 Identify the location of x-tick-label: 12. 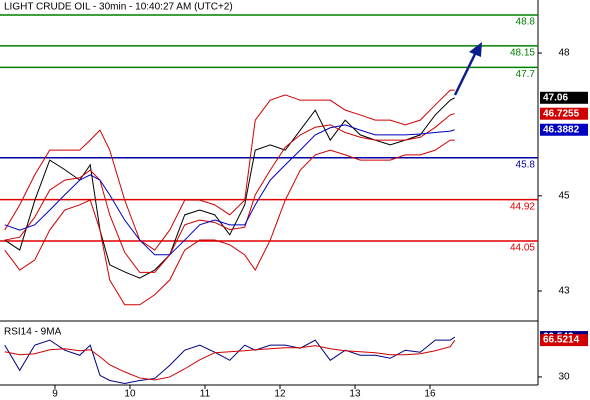
(280, 394).